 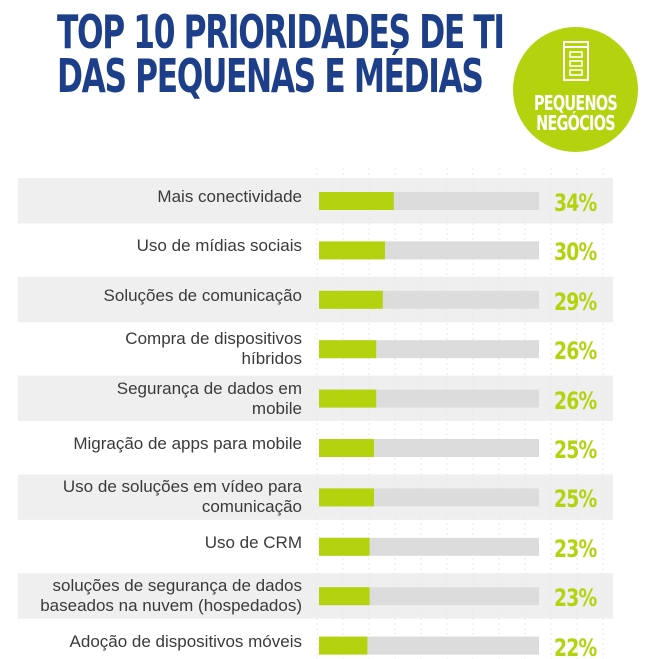 I want to click on badge-line1: PEQUENOS, so click(x=575, y=103).